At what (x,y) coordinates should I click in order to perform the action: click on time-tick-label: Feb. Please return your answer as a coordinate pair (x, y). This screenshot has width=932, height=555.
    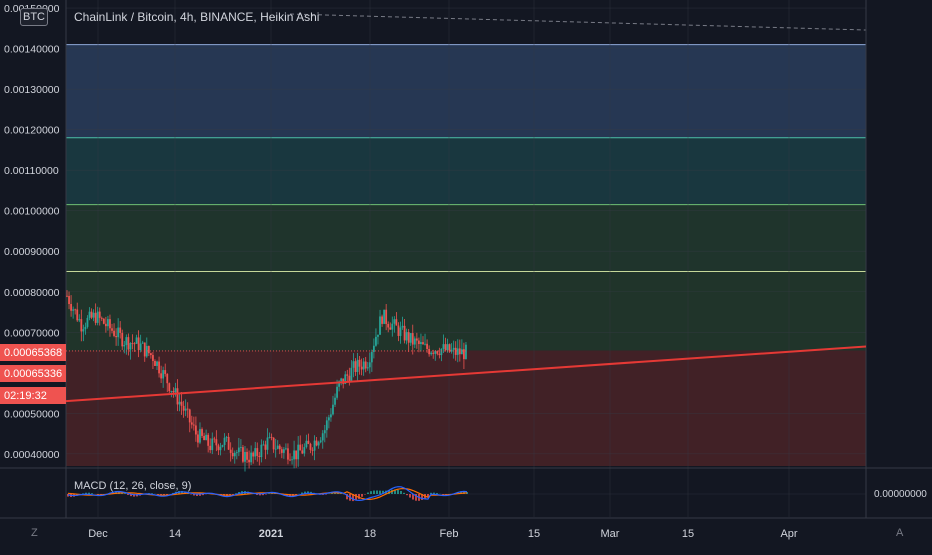
    Looking at the image, I should click on (449, 534).